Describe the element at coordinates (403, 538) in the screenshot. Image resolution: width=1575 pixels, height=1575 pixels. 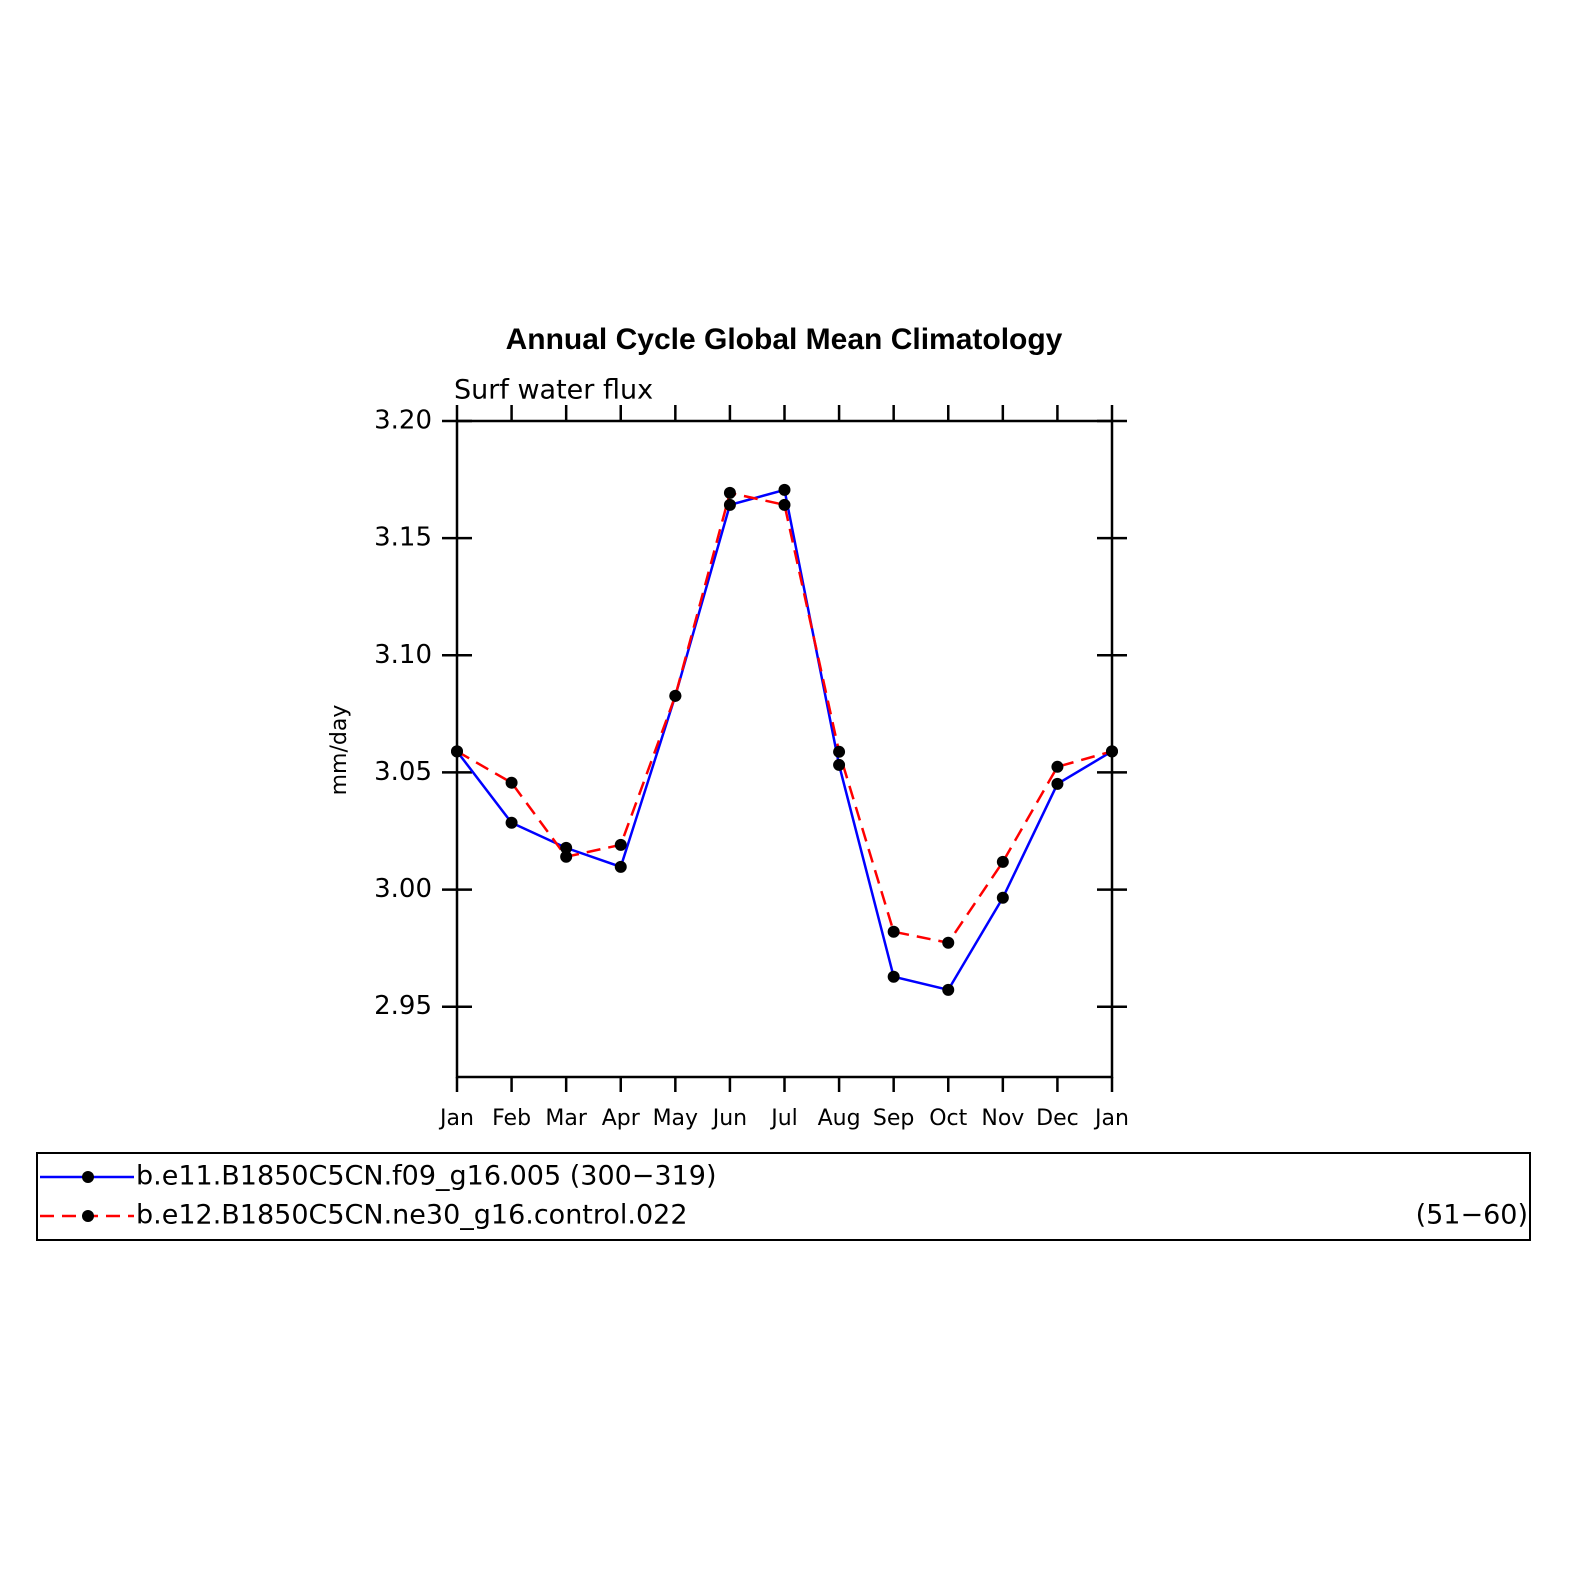
I see `y-tick-label: 3.15` at that location.